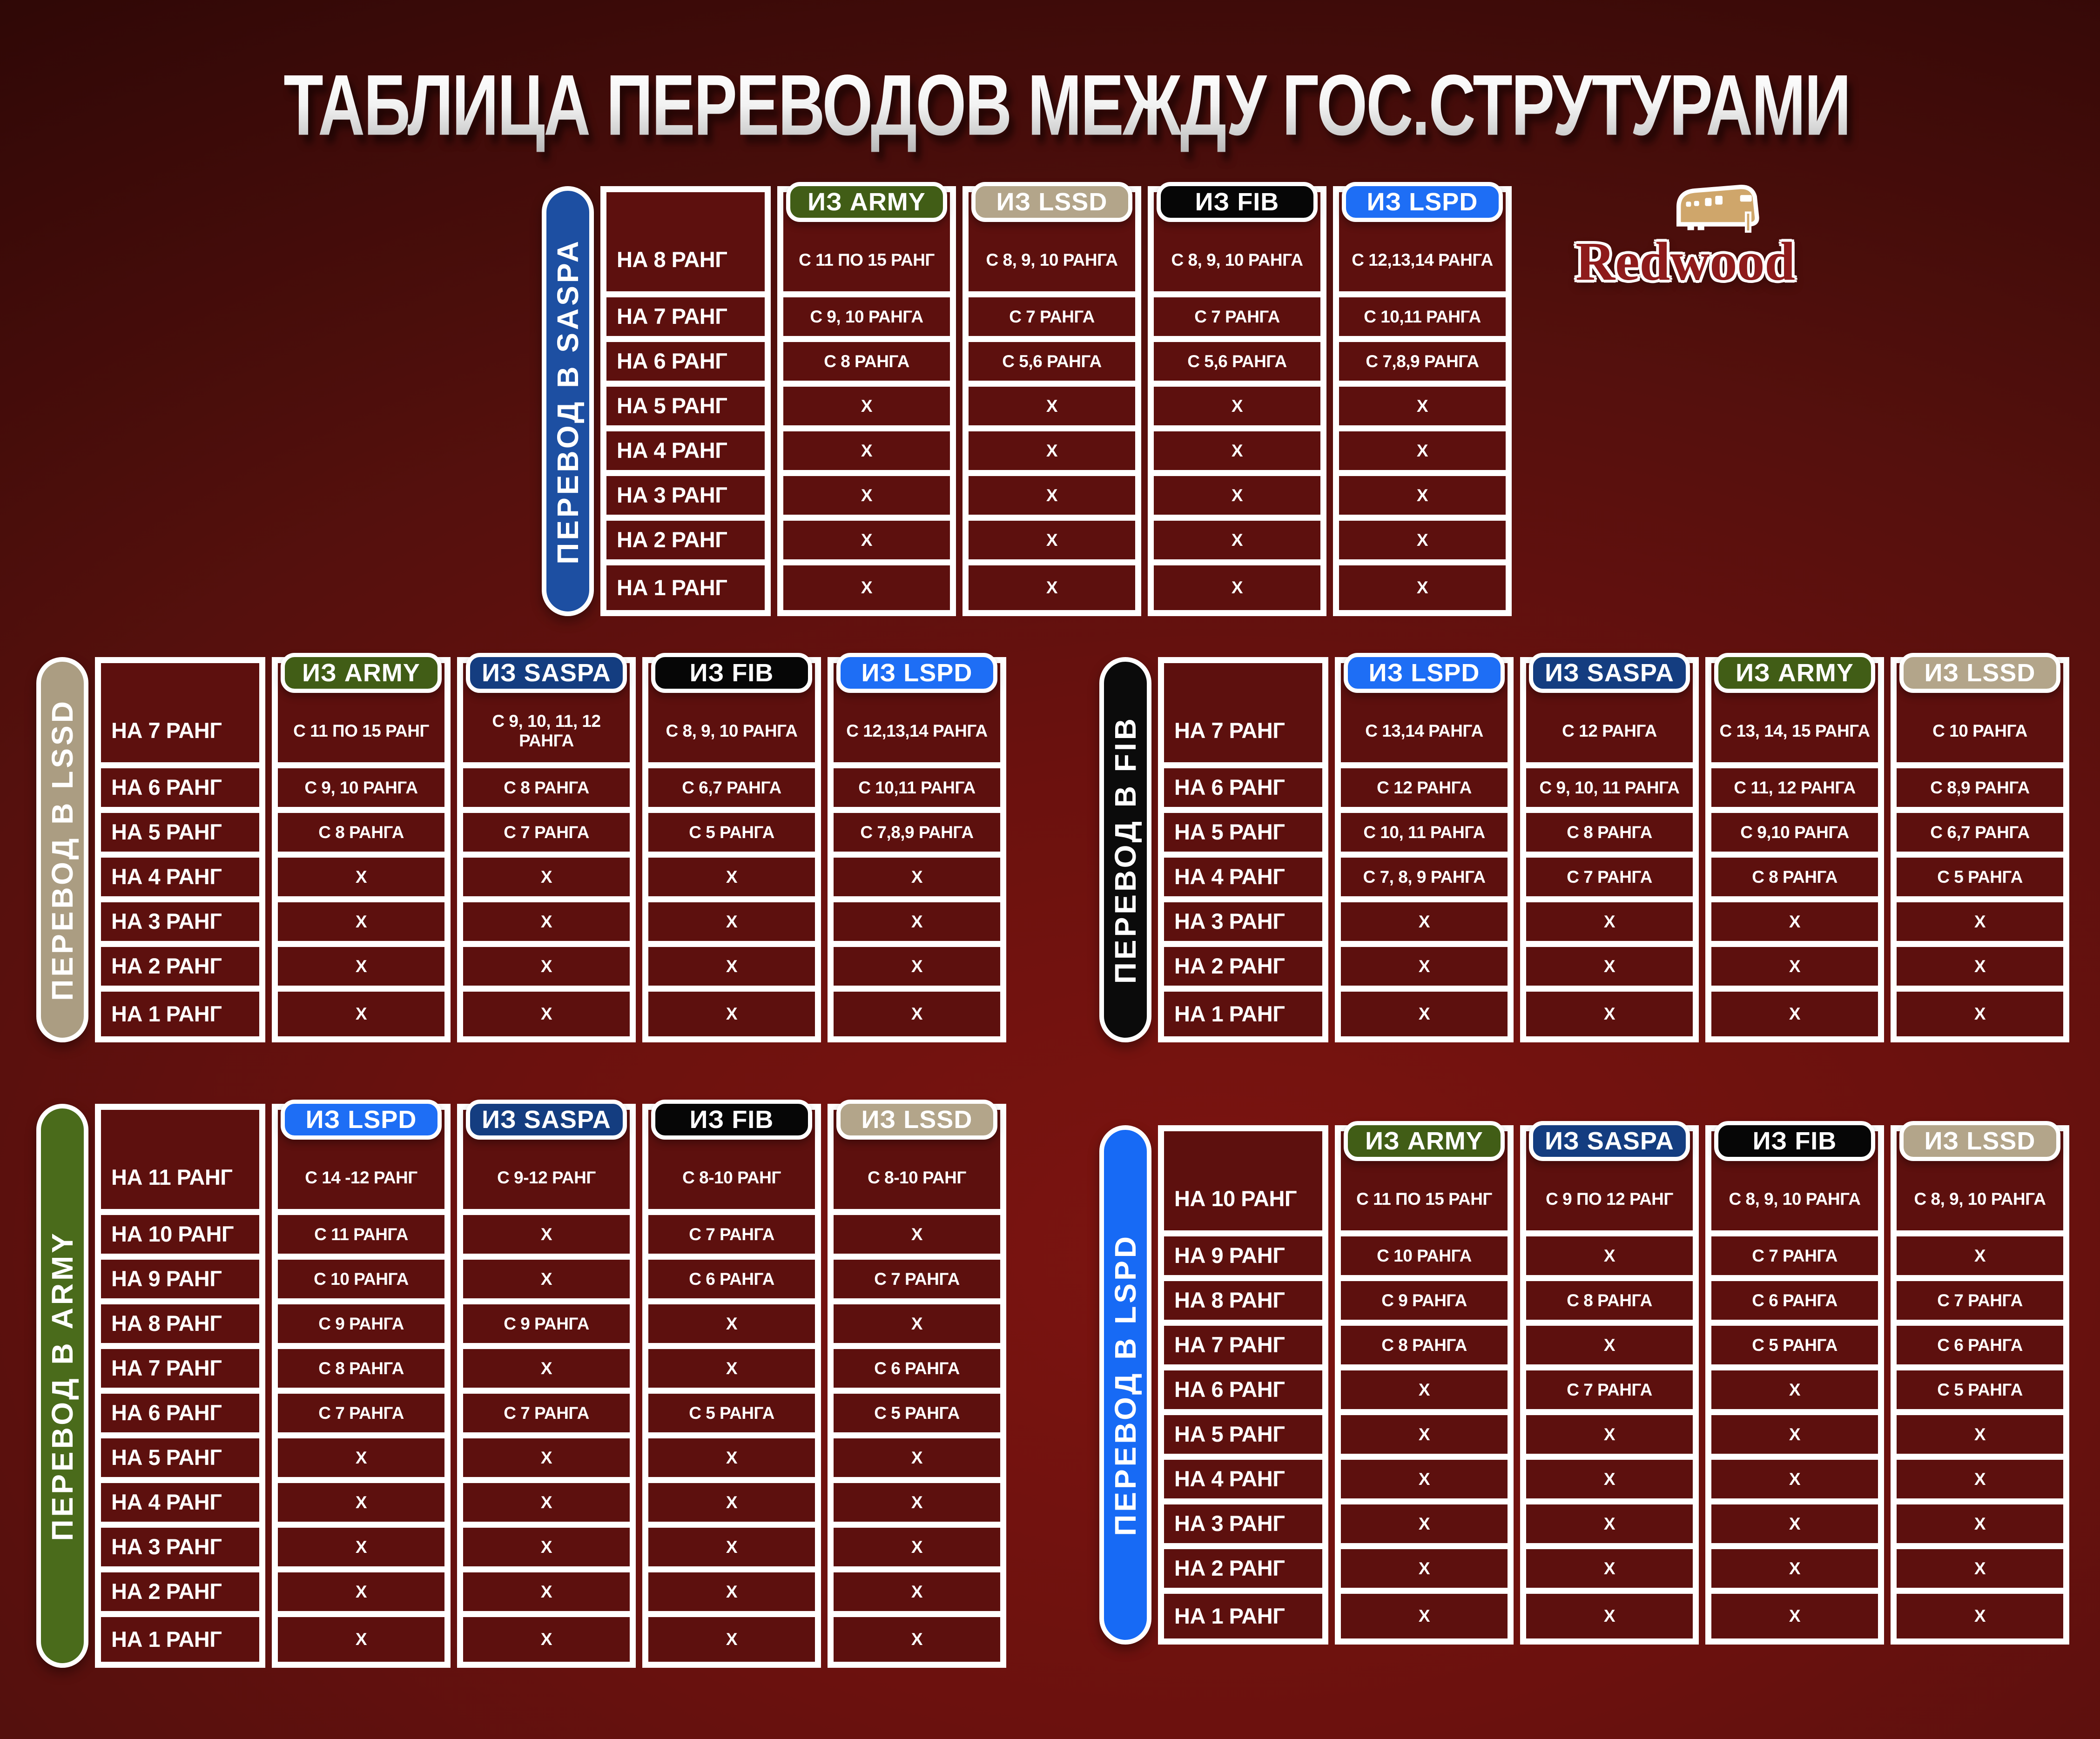  What do you see at coordinates (568, 401) in the screenshot?
I see `side-label-text: ПЕРЕВОД В SASPA` at bounding box center [568, 401].